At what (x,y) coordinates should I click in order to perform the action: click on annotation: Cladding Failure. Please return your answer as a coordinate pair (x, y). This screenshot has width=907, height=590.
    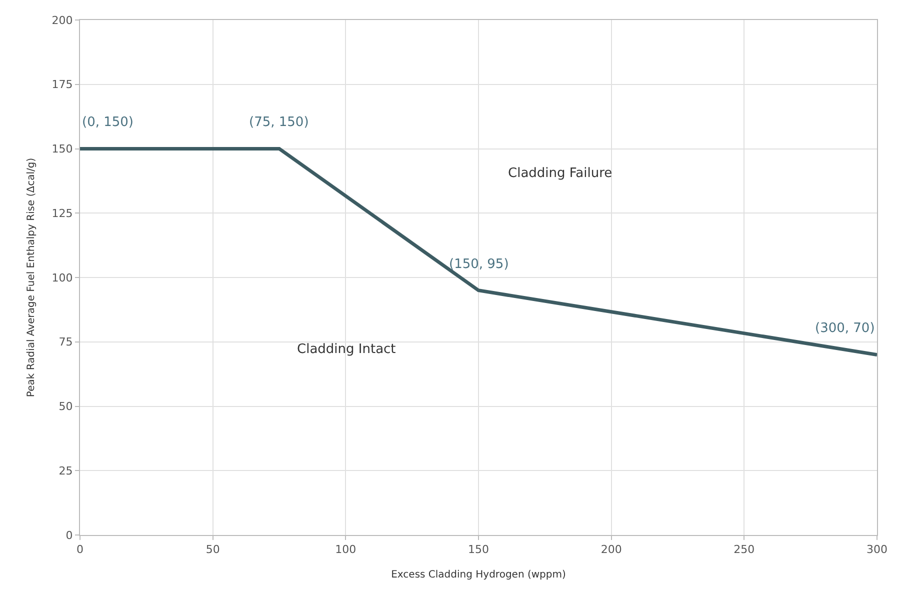
    Looking at the image, I should click on (560, 173).